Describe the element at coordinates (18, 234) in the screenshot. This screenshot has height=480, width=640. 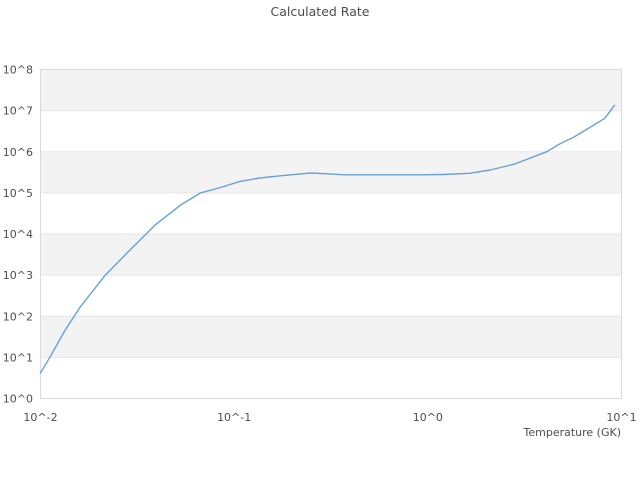
I see `y-tick-label: 10^4` at that location.